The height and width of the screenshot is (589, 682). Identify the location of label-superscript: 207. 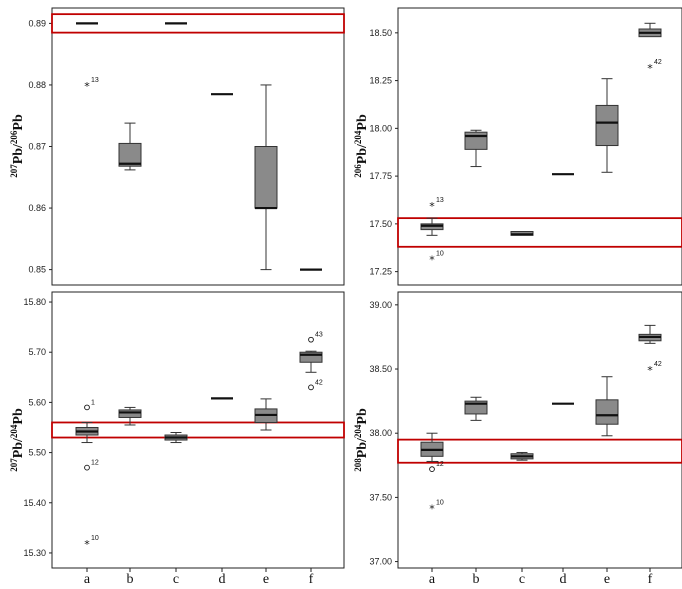
(14, 465).